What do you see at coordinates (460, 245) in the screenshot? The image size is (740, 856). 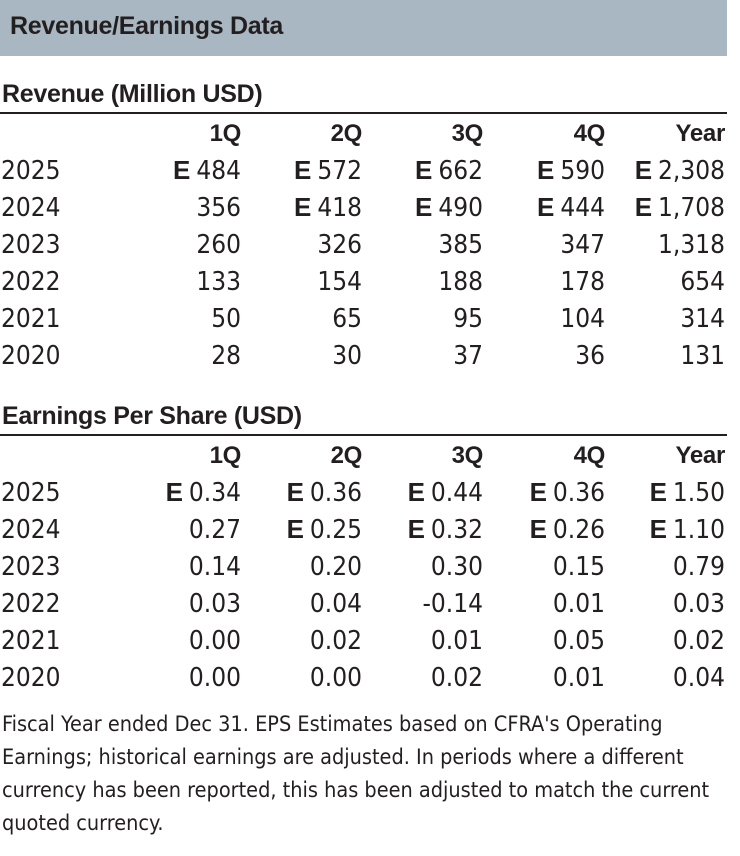 I see `revenue-cell-value: 385` at bounding box center [460, 245].